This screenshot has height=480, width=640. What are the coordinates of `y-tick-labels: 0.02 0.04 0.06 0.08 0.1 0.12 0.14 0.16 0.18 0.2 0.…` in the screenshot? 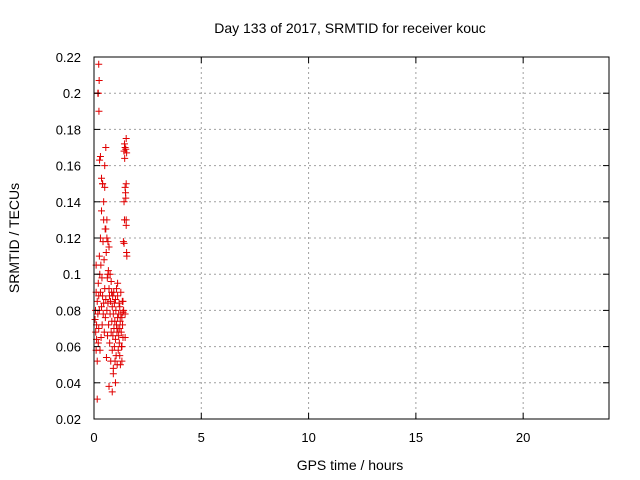 It's located at (68, 238).